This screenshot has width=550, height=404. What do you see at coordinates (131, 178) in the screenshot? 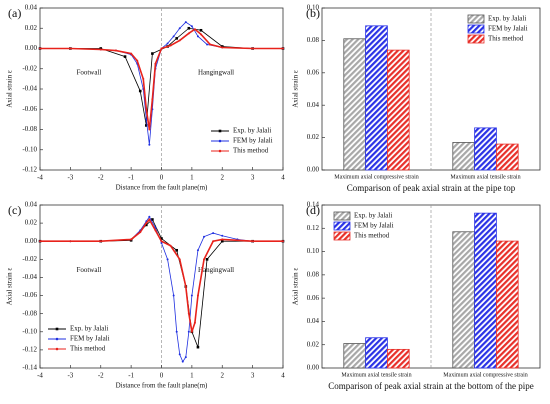
I see `x-tick-label: -1` at bounding box center [131, 178].